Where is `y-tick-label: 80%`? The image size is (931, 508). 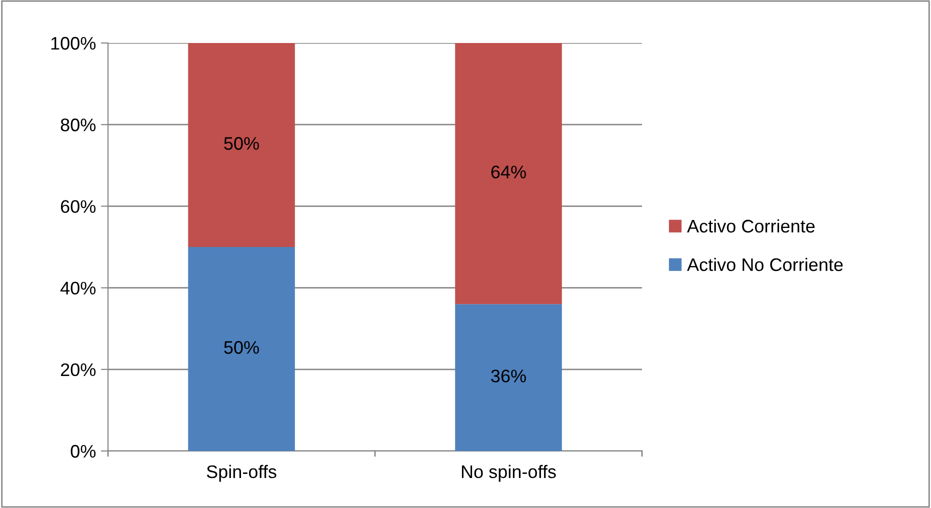
y-tick-label: 80% is located at coordinates (78, 125).